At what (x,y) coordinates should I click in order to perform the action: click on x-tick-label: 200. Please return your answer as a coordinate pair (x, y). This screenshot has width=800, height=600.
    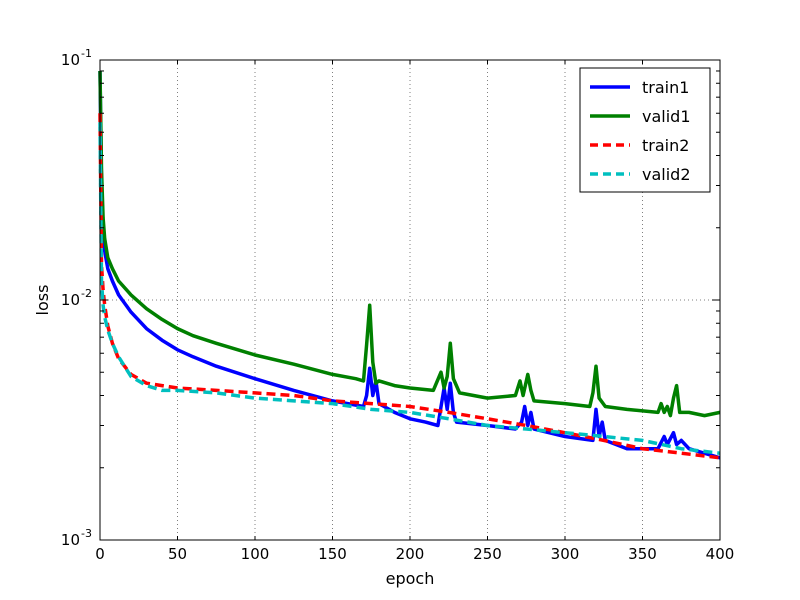
    Looking at the image, I should click on (410, 554).